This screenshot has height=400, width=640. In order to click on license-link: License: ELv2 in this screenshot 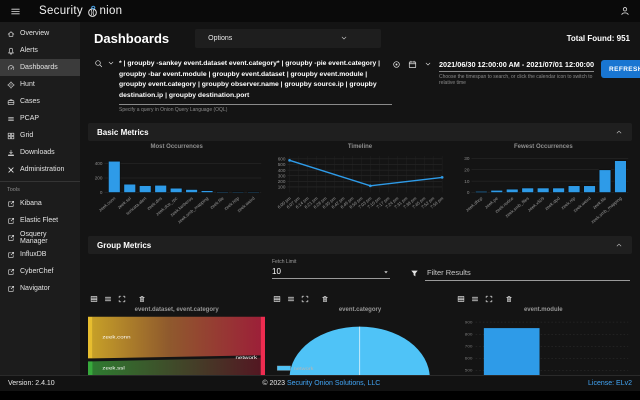, I will do `click(610, 383)`.